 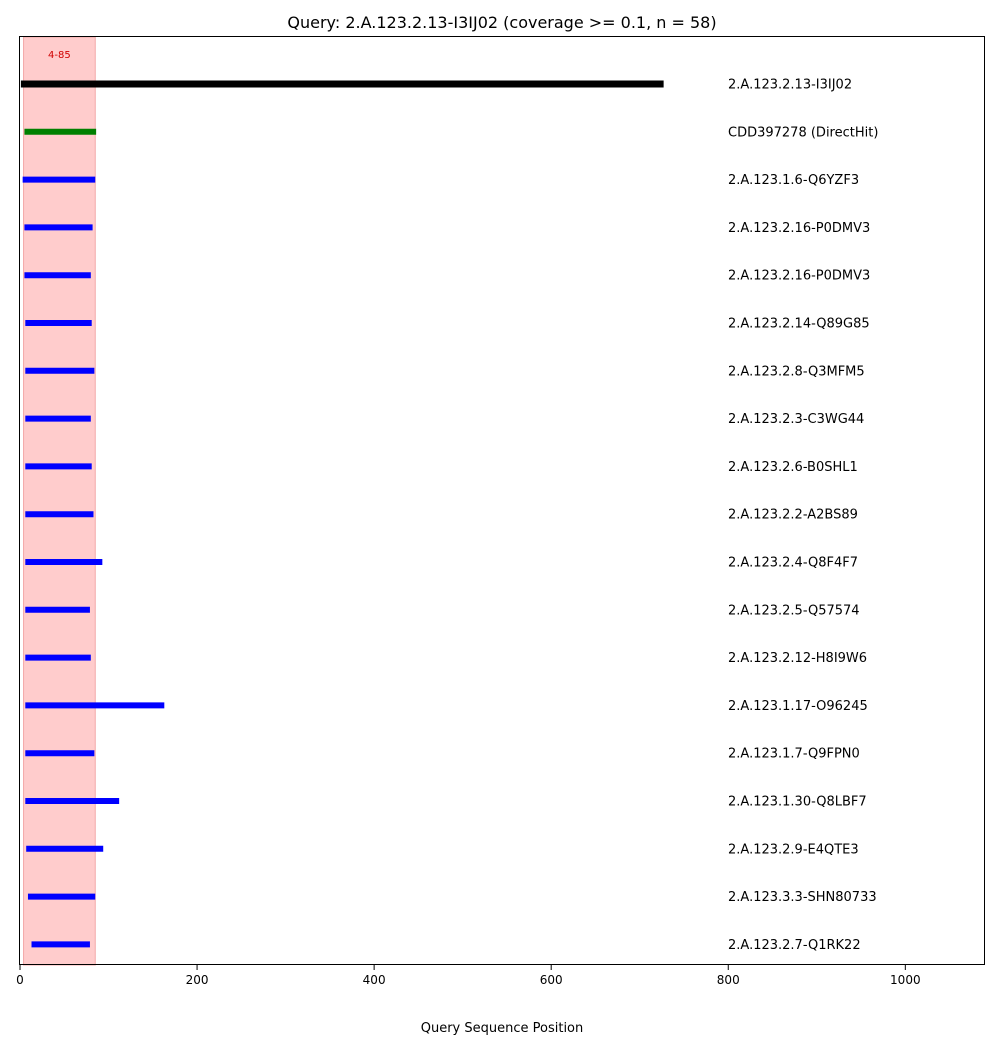 What do you see at coordinates (793, 467) in the screenshot?
I see `row-label: 2.A.123.2.6-B0SHL1` at bounding box center [793, 467].